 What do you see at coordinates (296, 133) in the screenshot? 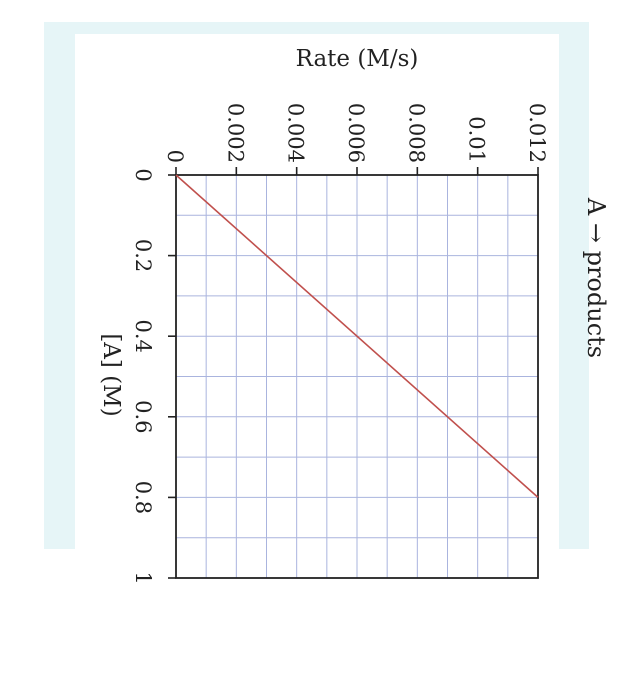
I see `y-tick-label: 0.004` at bounding box center [296, 133].